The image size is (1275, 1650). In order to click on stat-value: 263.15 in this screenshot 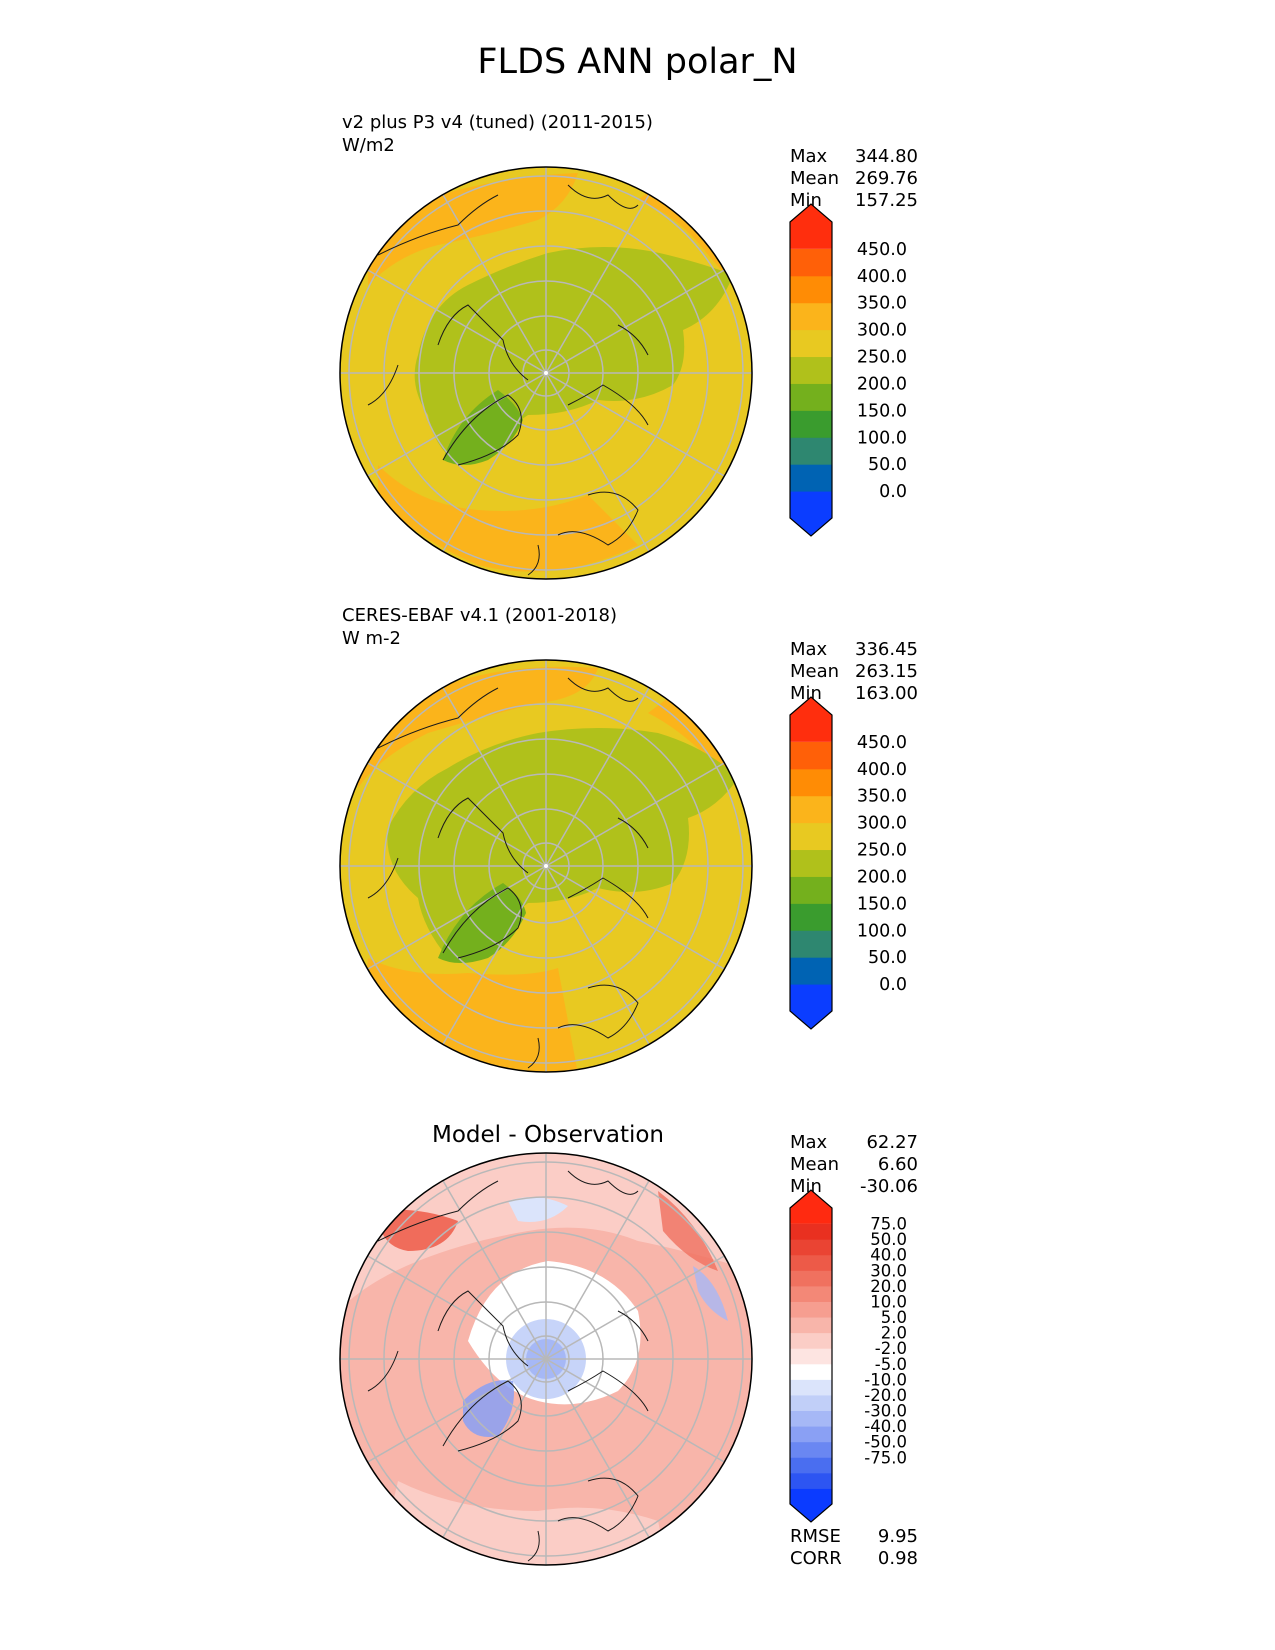, I will do `click(886, 671)`.